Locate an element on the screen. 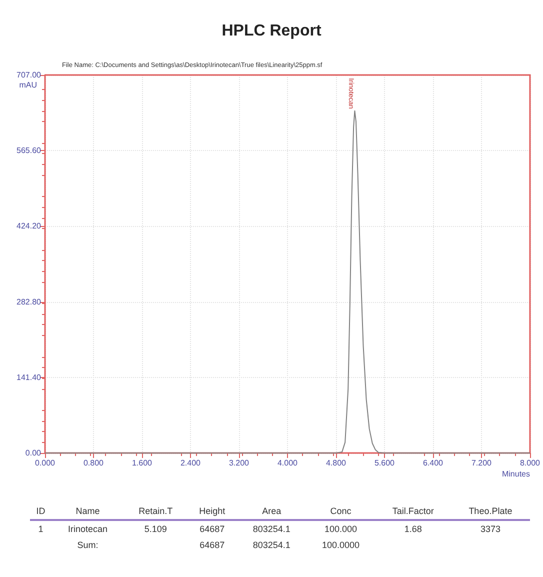  y-tick-label: 424.20 is located at coordinates (29, 226).